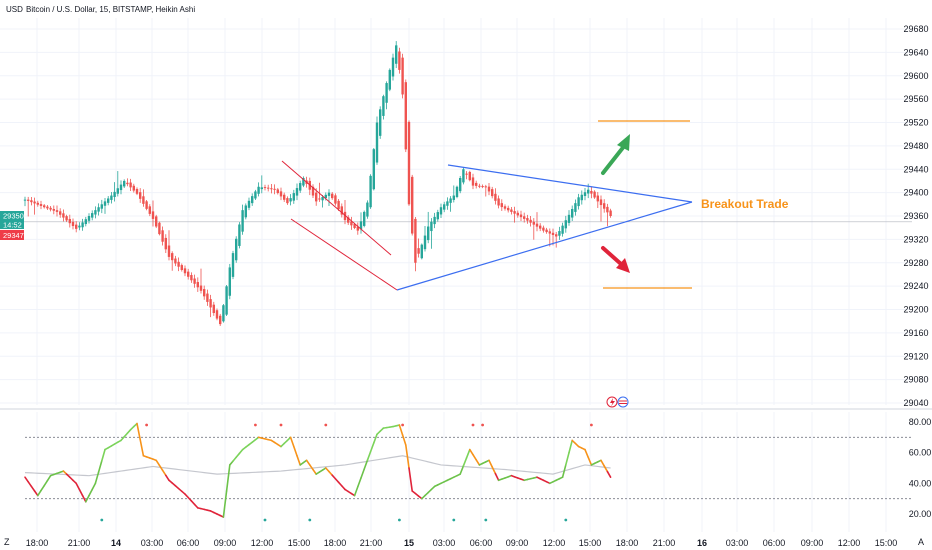 The width and height of the screenshot is (932, 550). What do you see at coordinates (623, 265) in the screenshot?
I see `breakout-arrow-down-head` at bounding box center [623, 265].